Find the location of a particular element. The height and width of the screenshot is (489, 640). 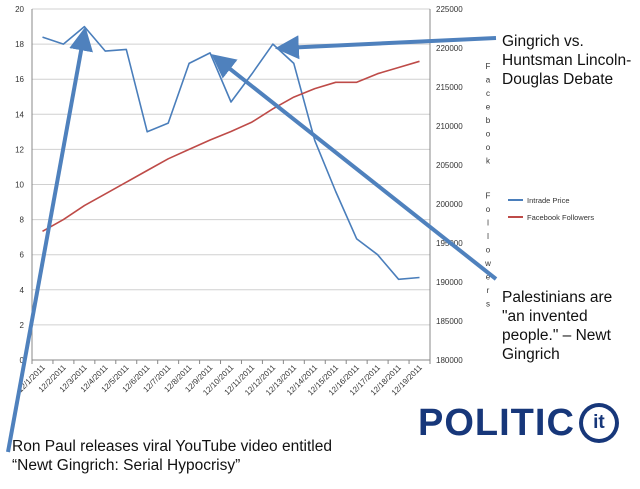

y2-tick-label: 180000 is located at coordinates (449, 360).